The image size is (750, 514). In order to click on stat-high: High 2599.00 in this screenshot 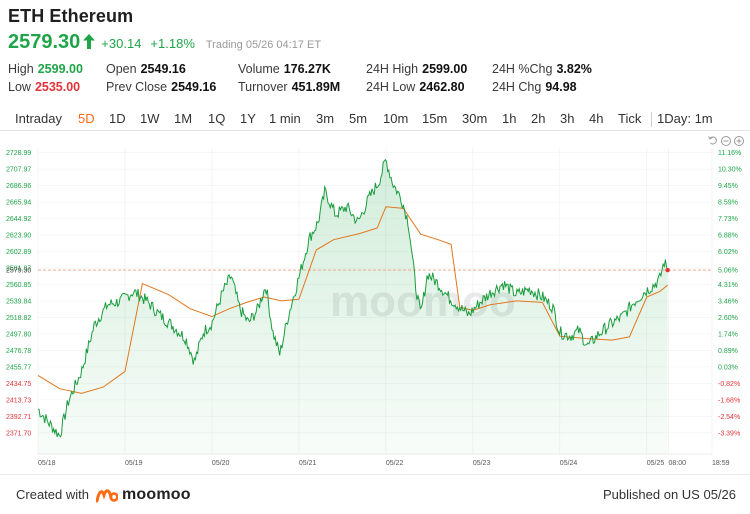, I will do `click(45, 69)`.